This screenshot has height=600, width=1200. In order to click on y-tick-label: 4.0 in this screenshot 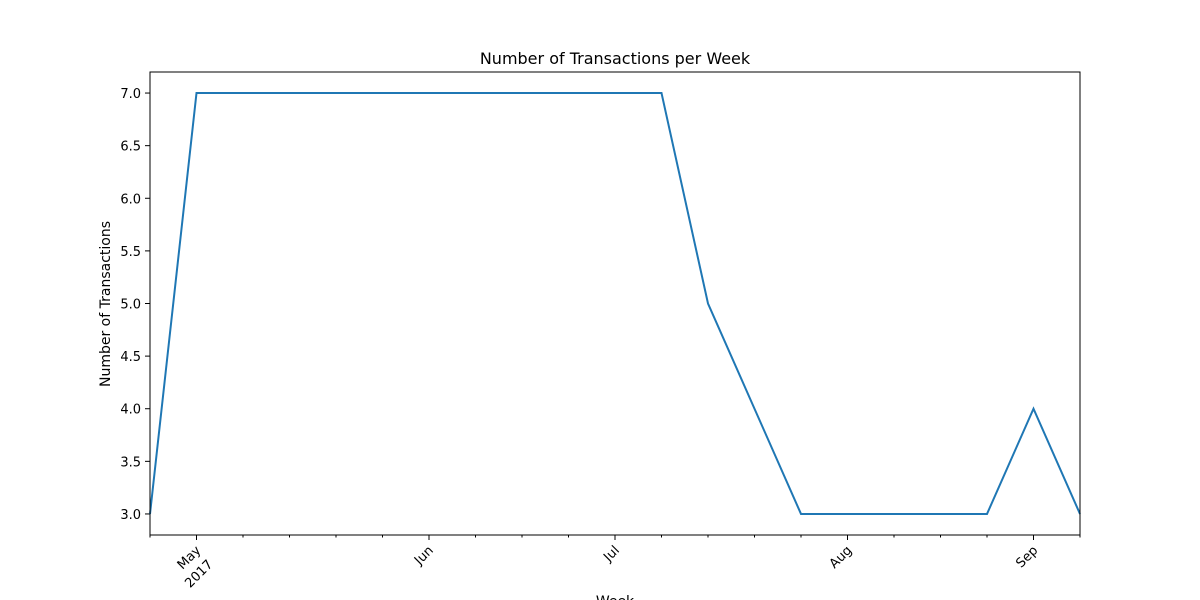, I will do `click(130, 410)`.